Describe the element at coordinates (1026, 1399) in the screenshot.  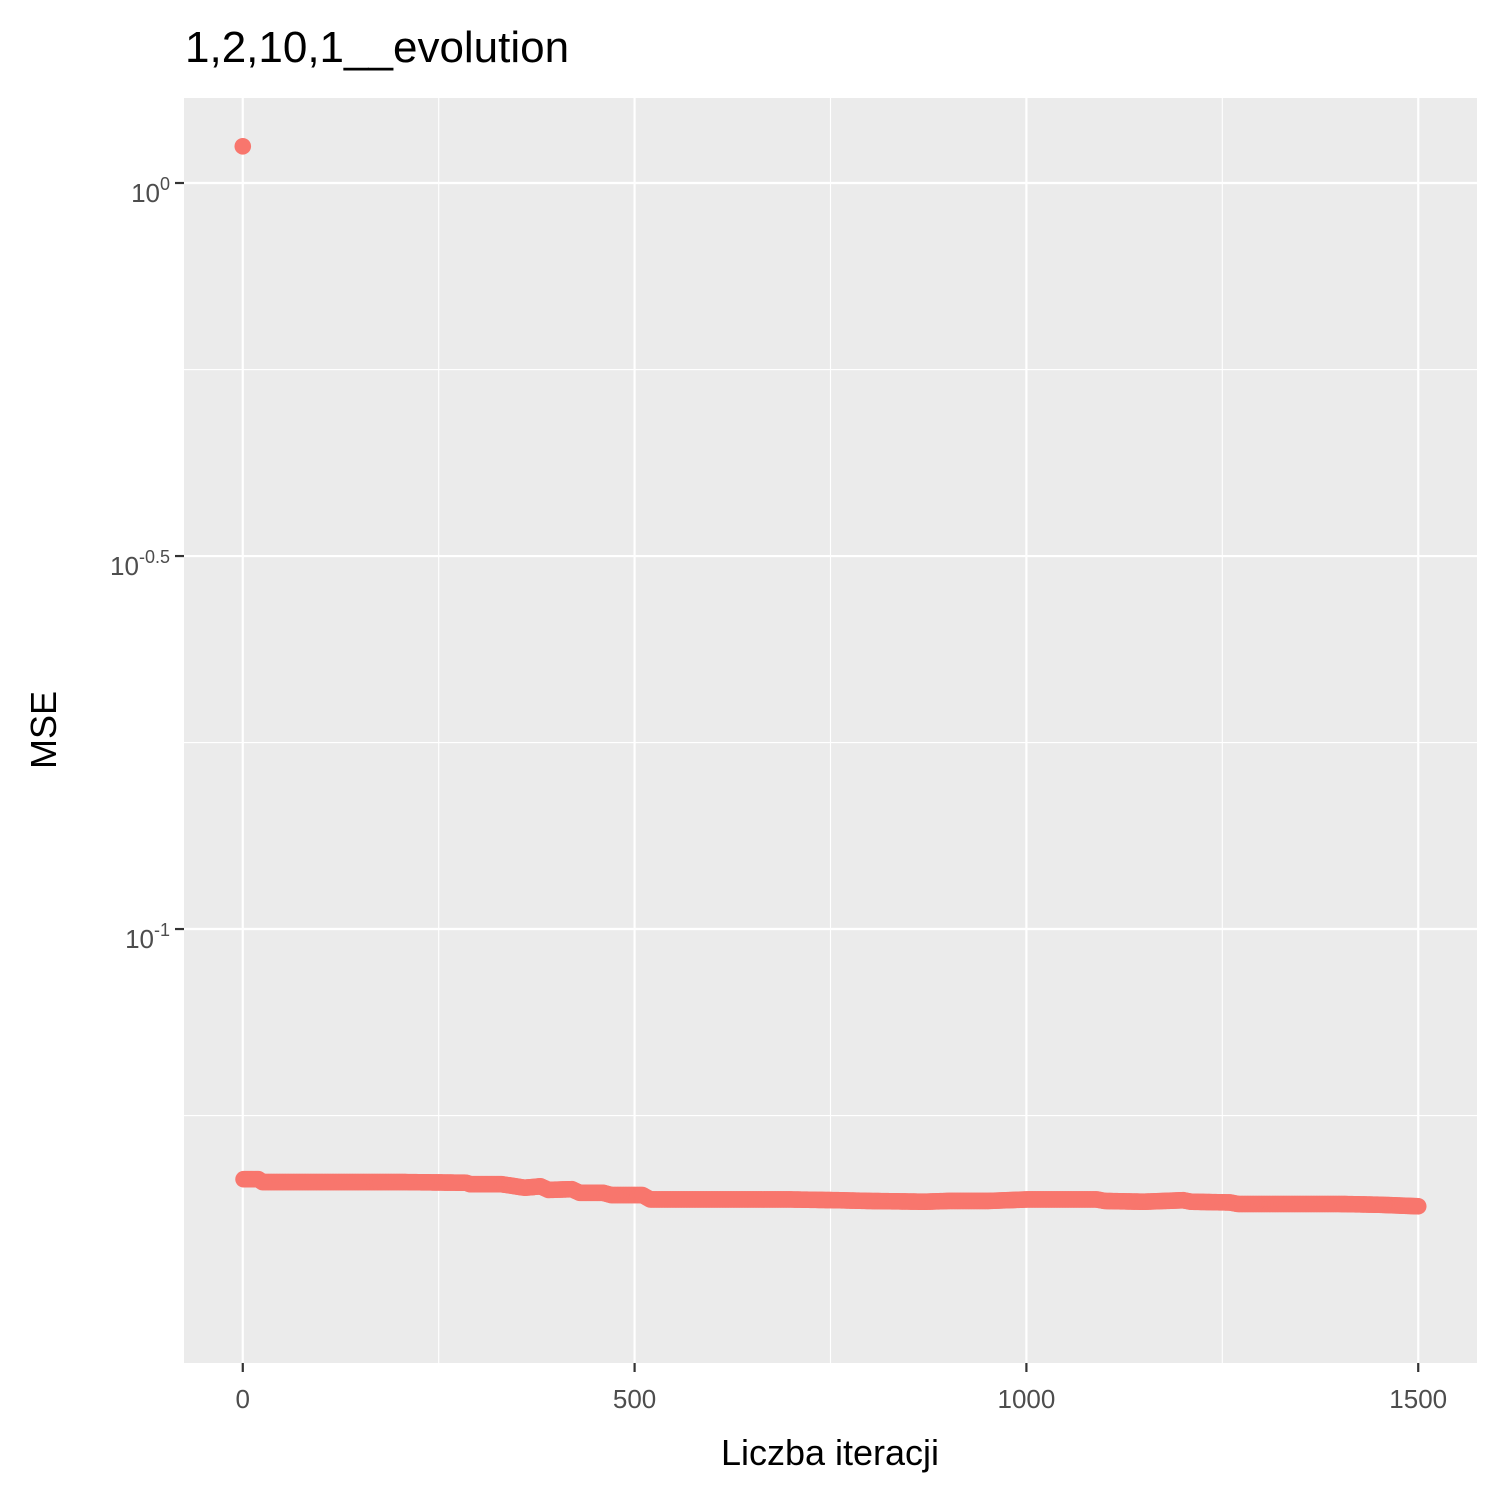
I see `x-tick-label: 1000` at that location.